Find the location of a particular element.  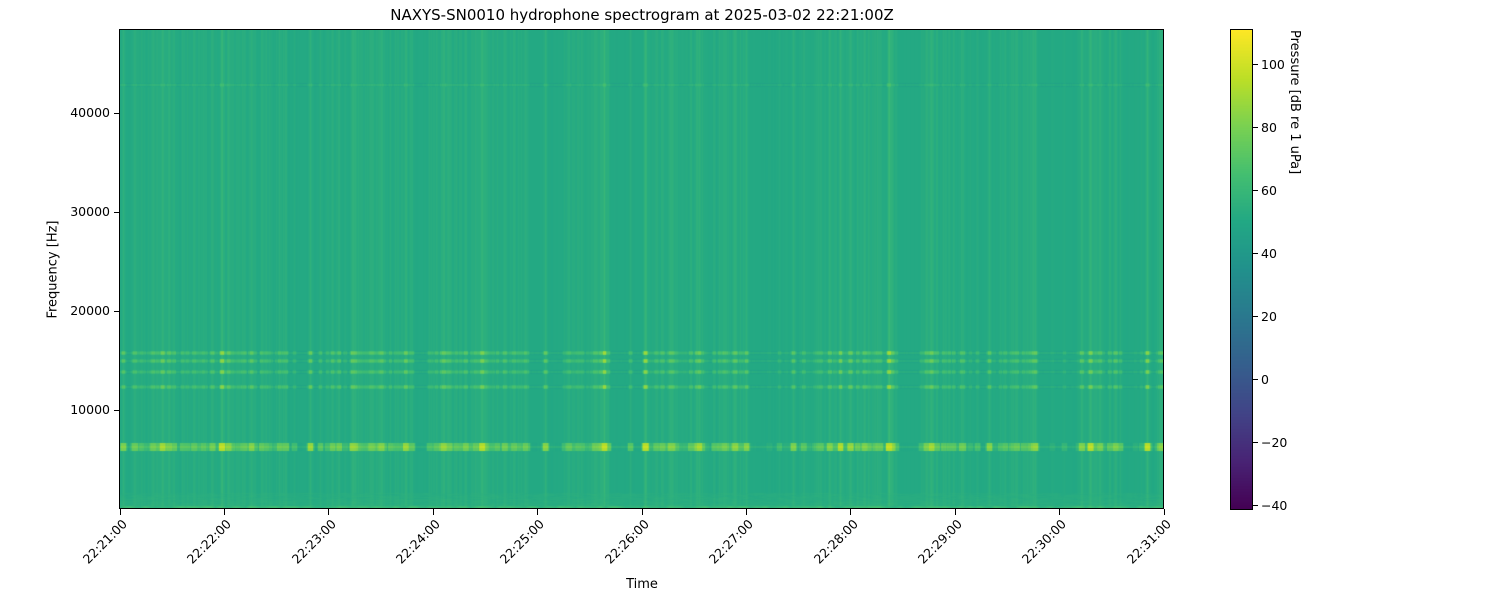

x-tick-label: 22:29:00 is located at coordinates (940, 541).